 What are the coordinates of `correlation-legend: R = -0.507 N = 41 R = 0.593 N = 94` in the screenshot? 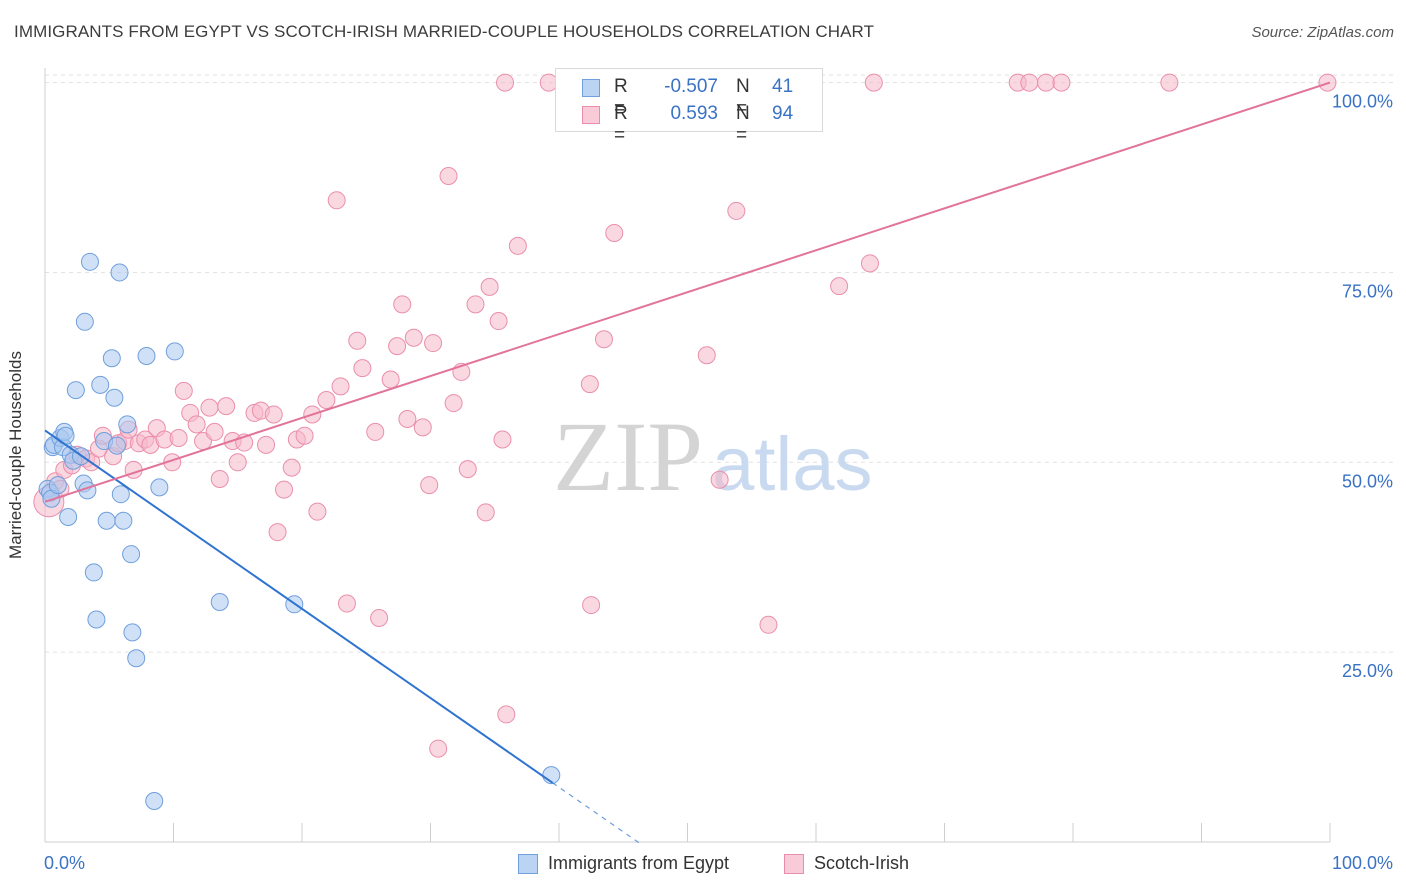 It's located at (689, 107).